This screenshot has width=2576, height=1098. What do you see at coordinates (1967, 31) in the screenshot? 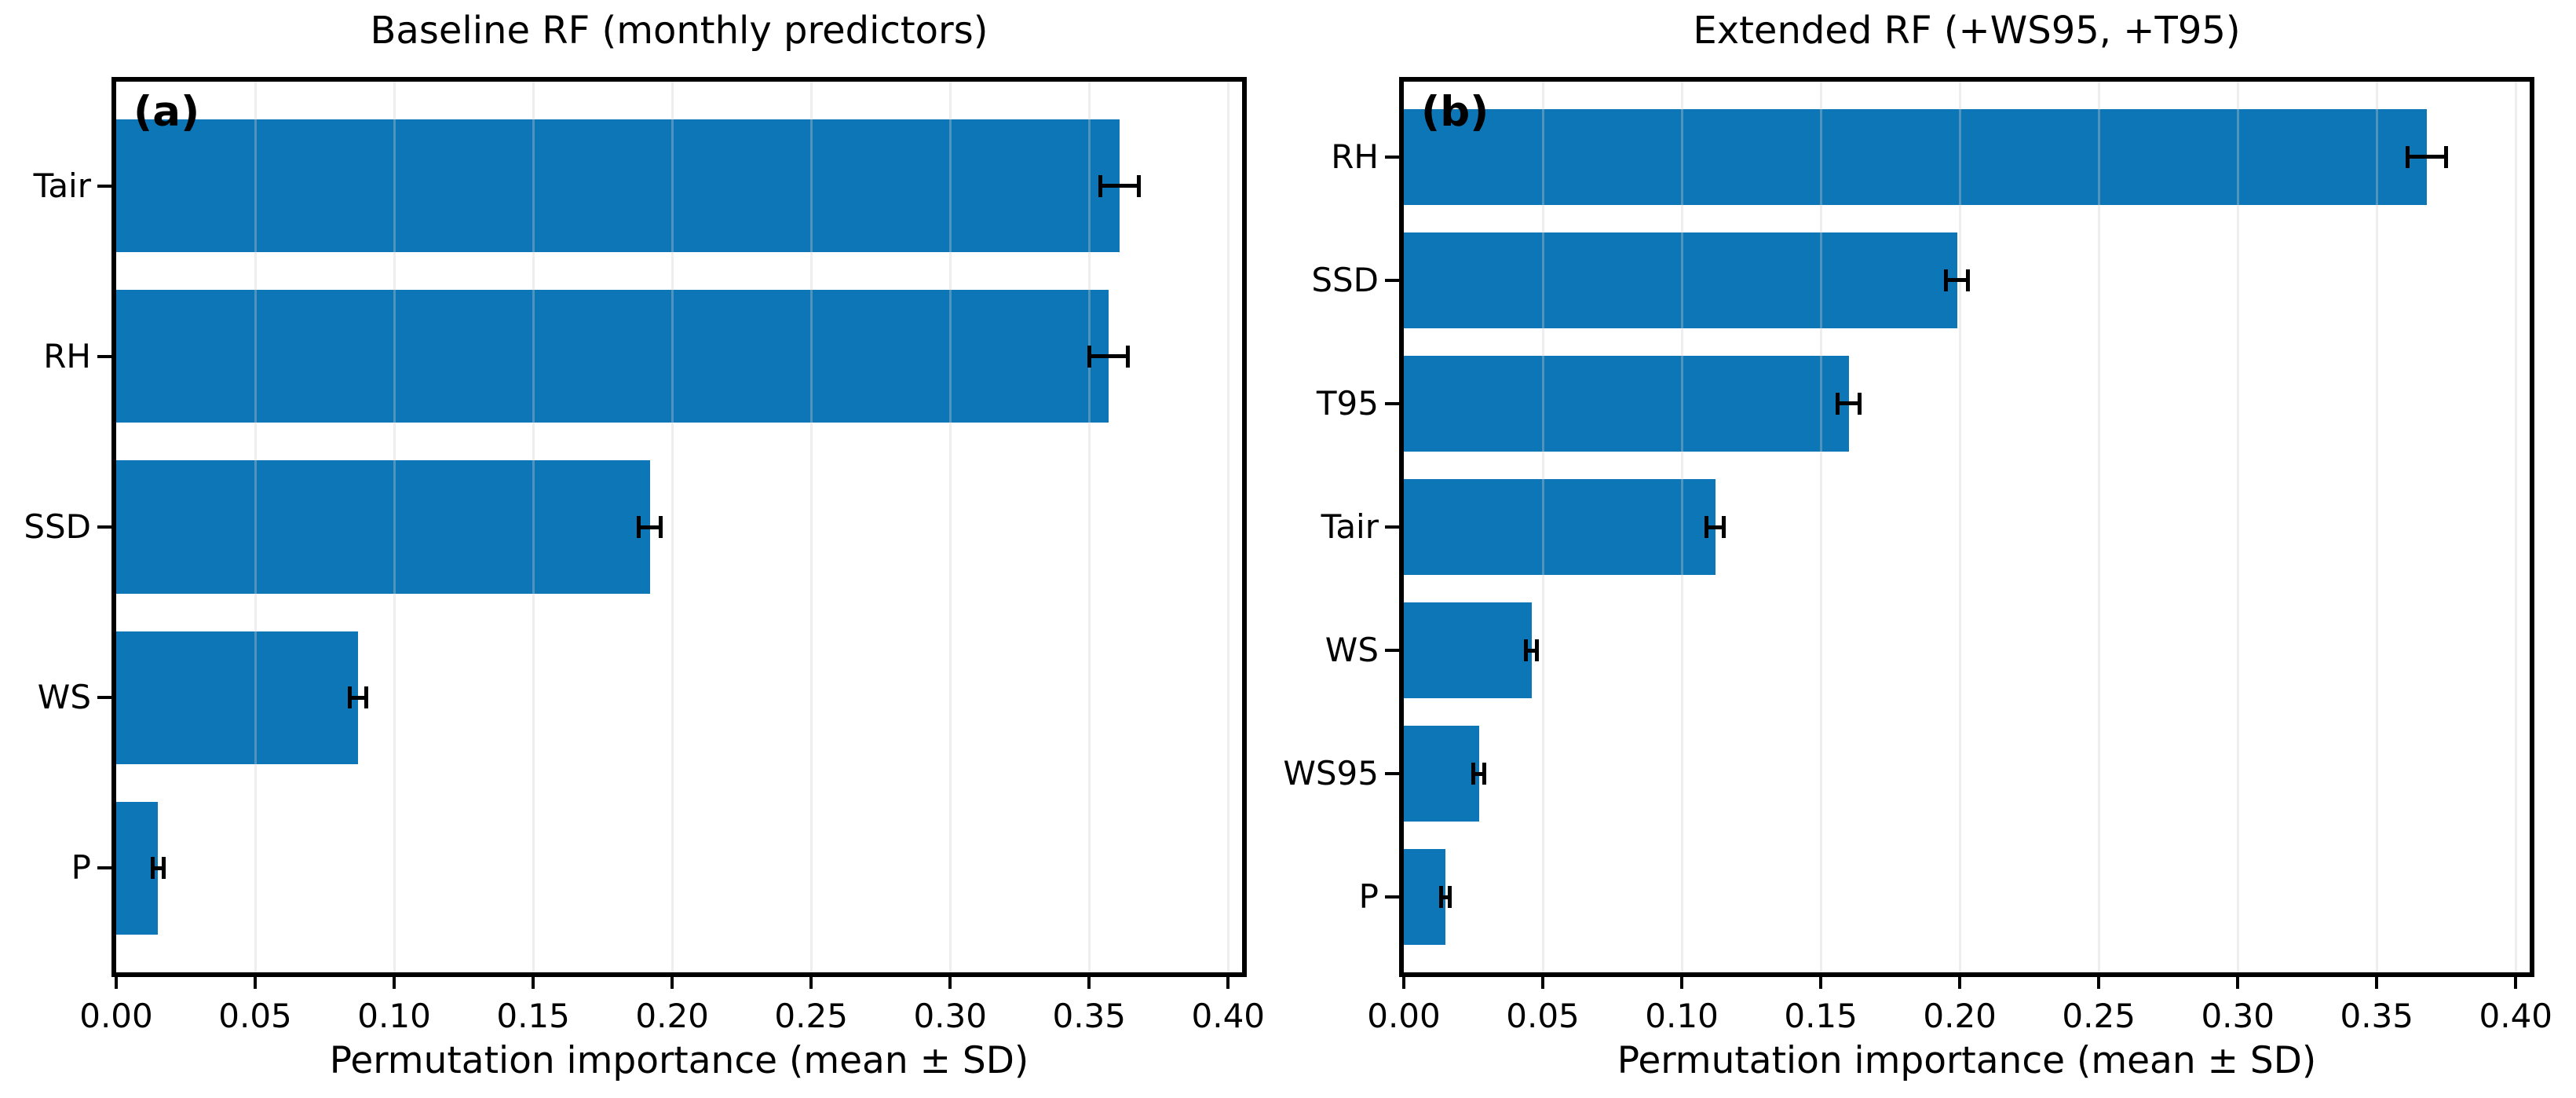
I see `chart-title: Extended RF (+WS95, +T95)` at bounding box center [1967, 31].